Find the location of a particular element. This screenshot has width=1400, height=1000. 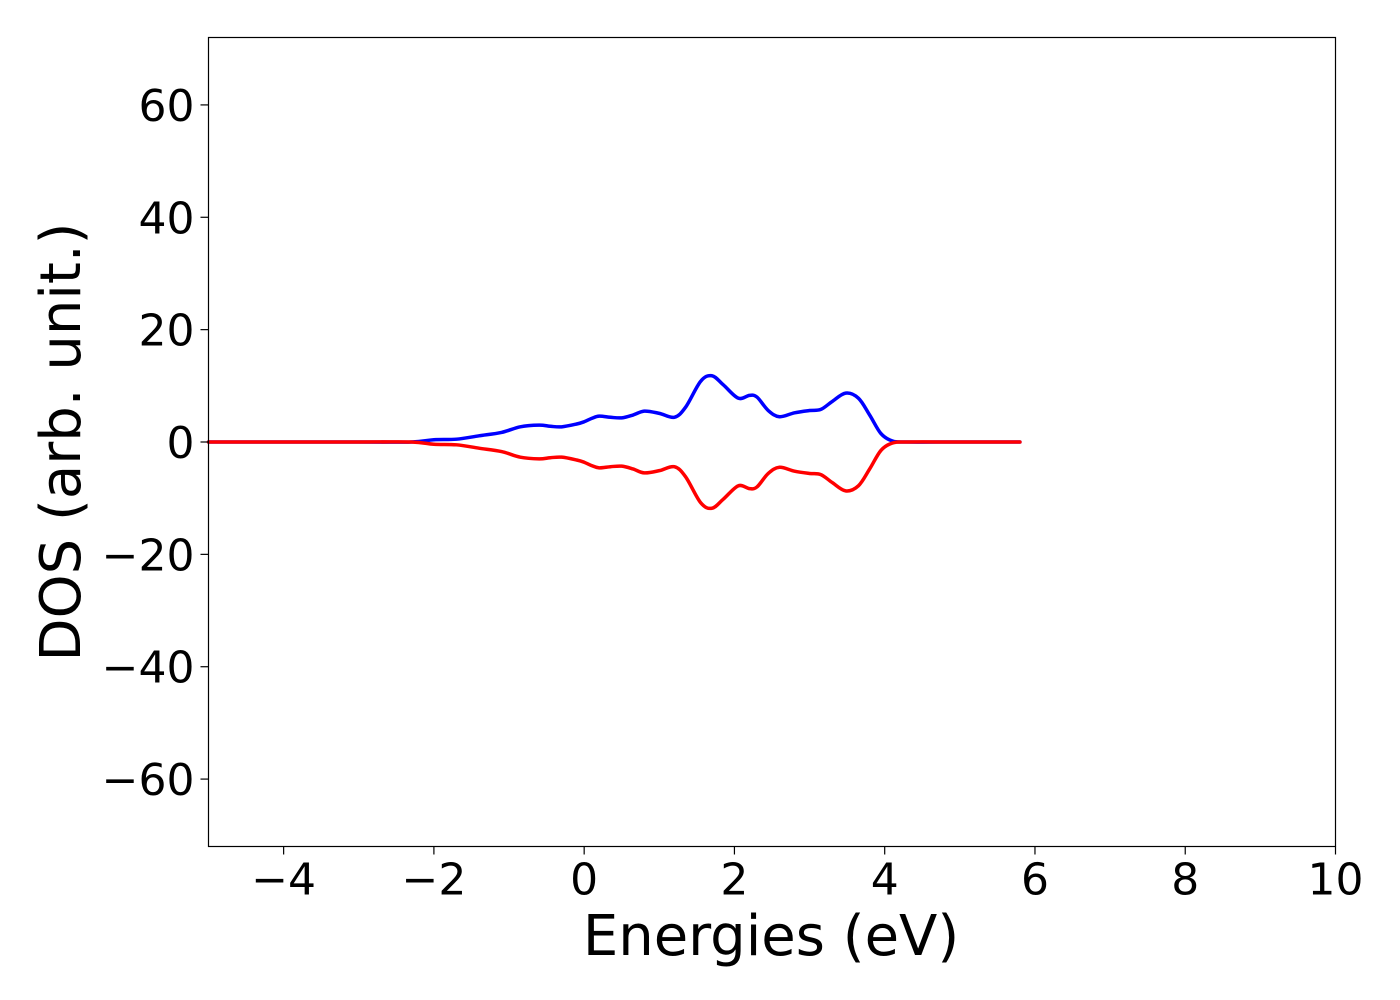

y-axis-ticks: 60 40 20 0 −20 −40 −60 is located at coordinates (155, 443).